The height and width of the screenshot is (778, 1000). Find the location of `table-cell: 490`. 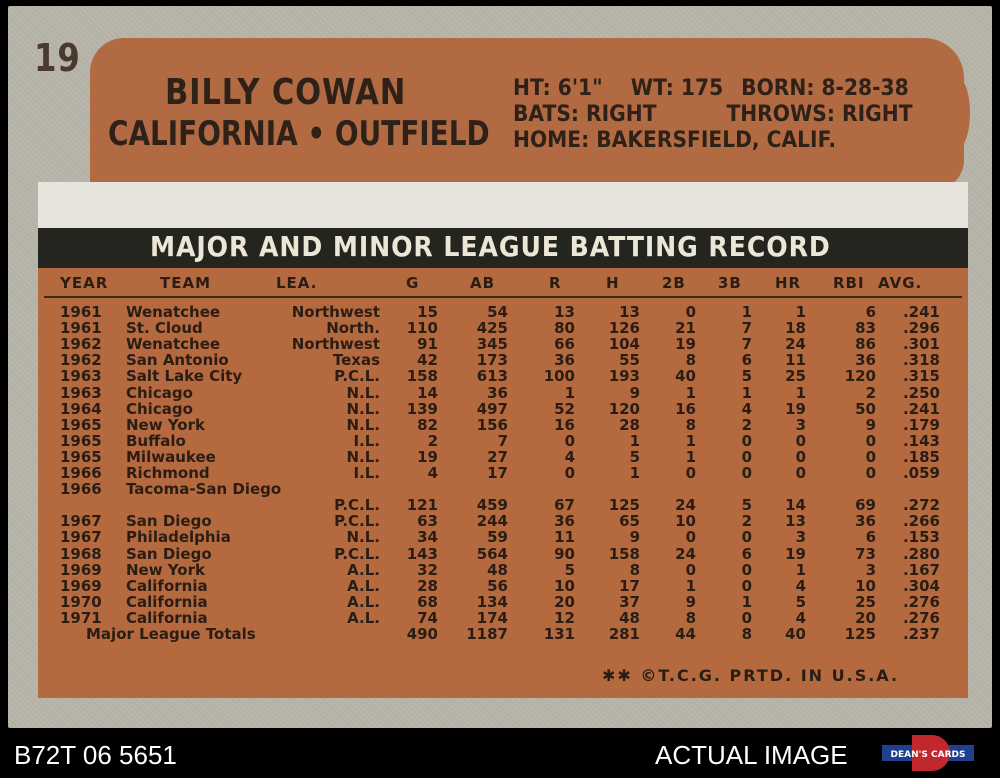

table-cell: 490 is located at coordinates (422, 634).